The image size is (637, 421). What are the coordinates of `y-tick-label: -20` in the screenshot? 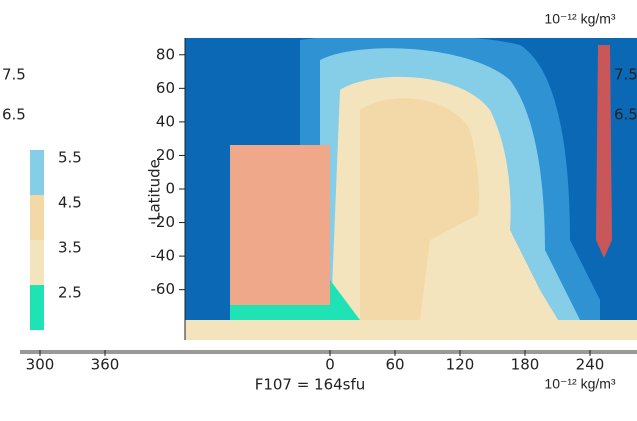 It's located at (163, 222).